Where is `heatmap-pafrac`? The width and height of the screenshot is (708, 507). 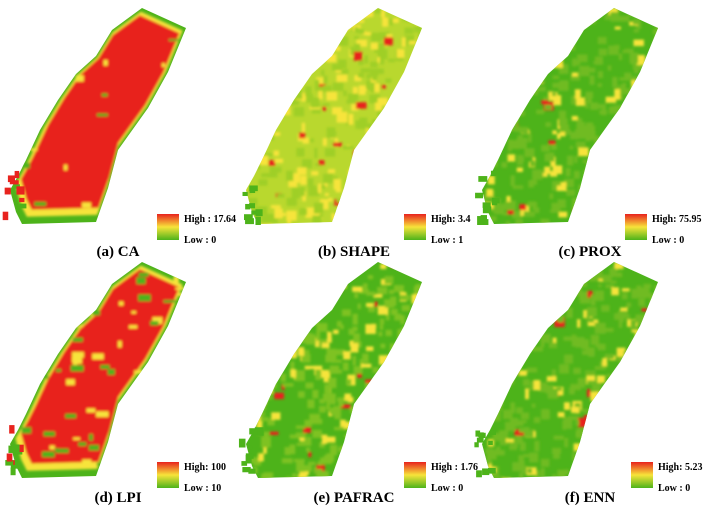 heatmap-pafrac is located at coordinates (330, 370).